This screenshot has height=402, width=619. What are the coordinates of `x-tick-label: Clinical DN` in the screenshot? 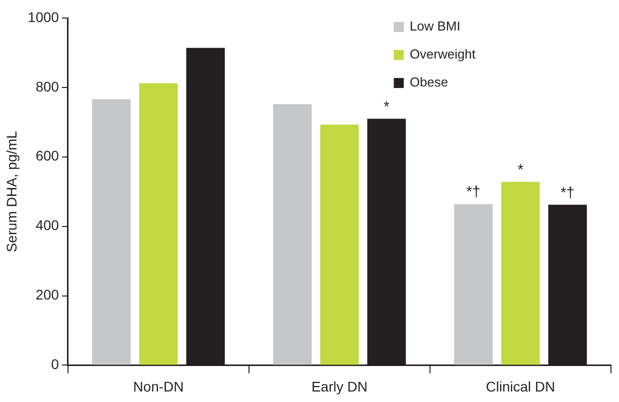 It's located at (521, 386).